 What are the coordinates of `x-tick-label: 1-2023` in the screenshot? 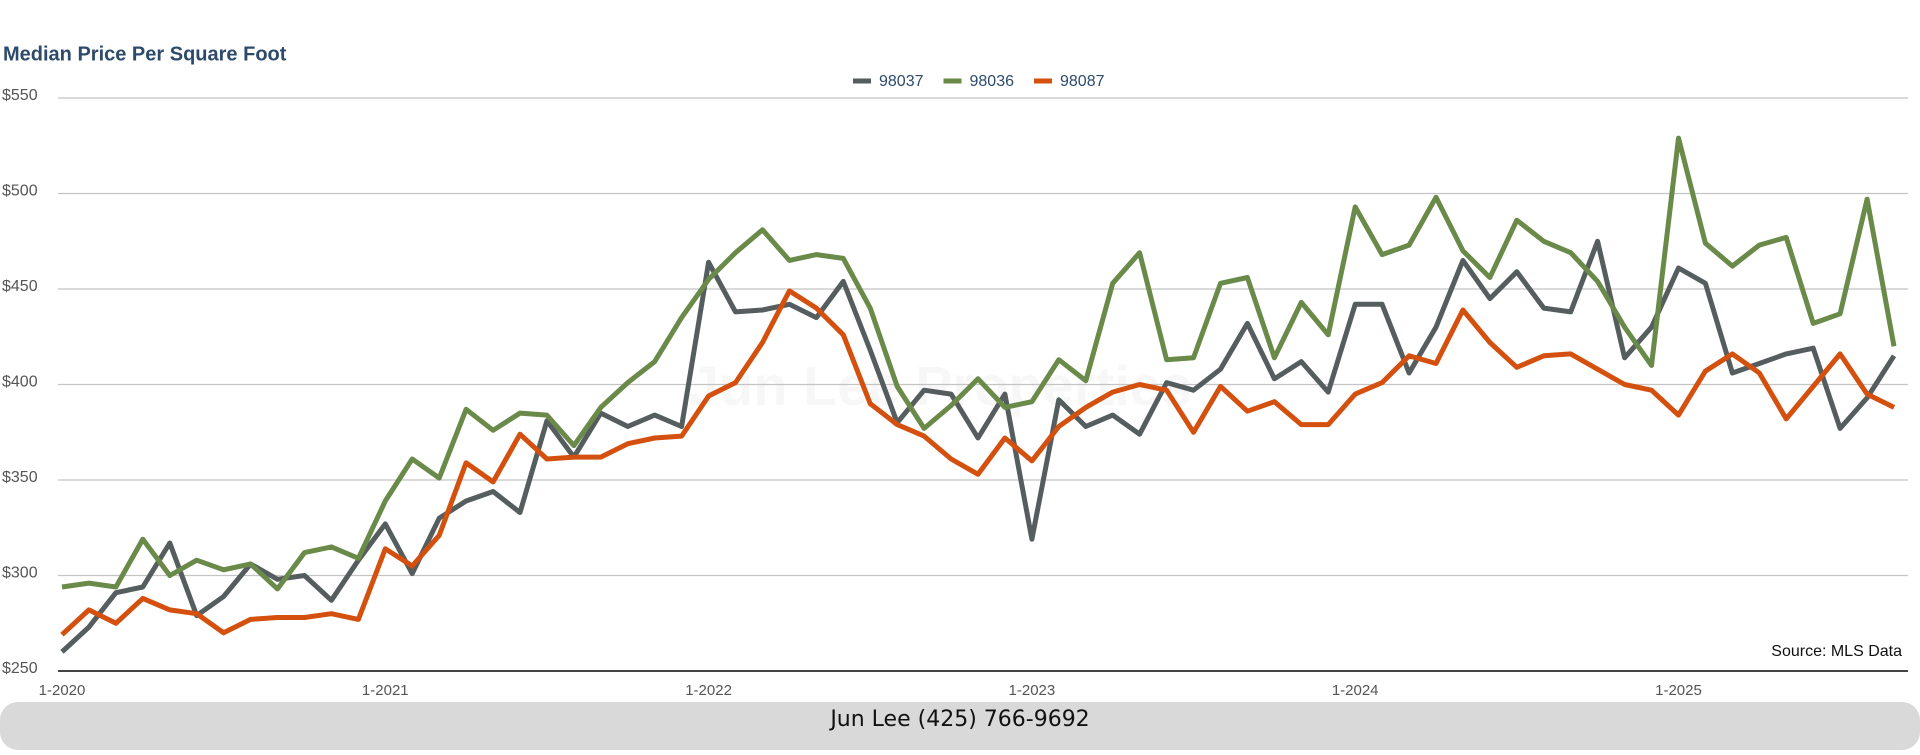 It's located at (1032, 690).